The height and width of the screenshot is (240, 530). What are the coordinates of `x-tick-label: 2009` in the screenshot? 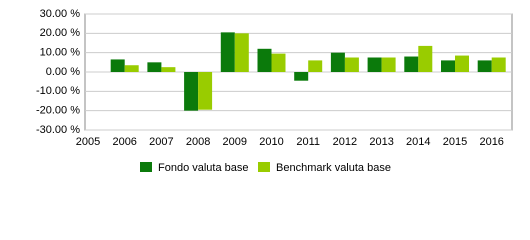 It's located at (235, 142).